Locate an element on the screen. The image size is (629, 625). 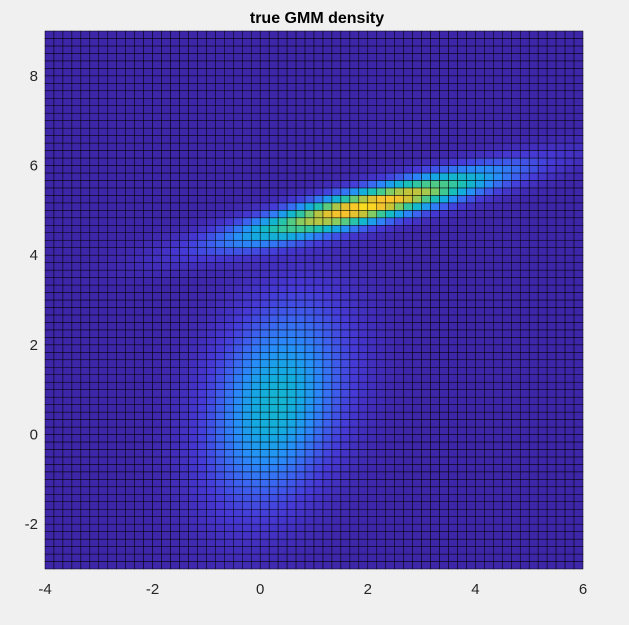
y-tick-label: -2 is located at coordinates (31, 524).